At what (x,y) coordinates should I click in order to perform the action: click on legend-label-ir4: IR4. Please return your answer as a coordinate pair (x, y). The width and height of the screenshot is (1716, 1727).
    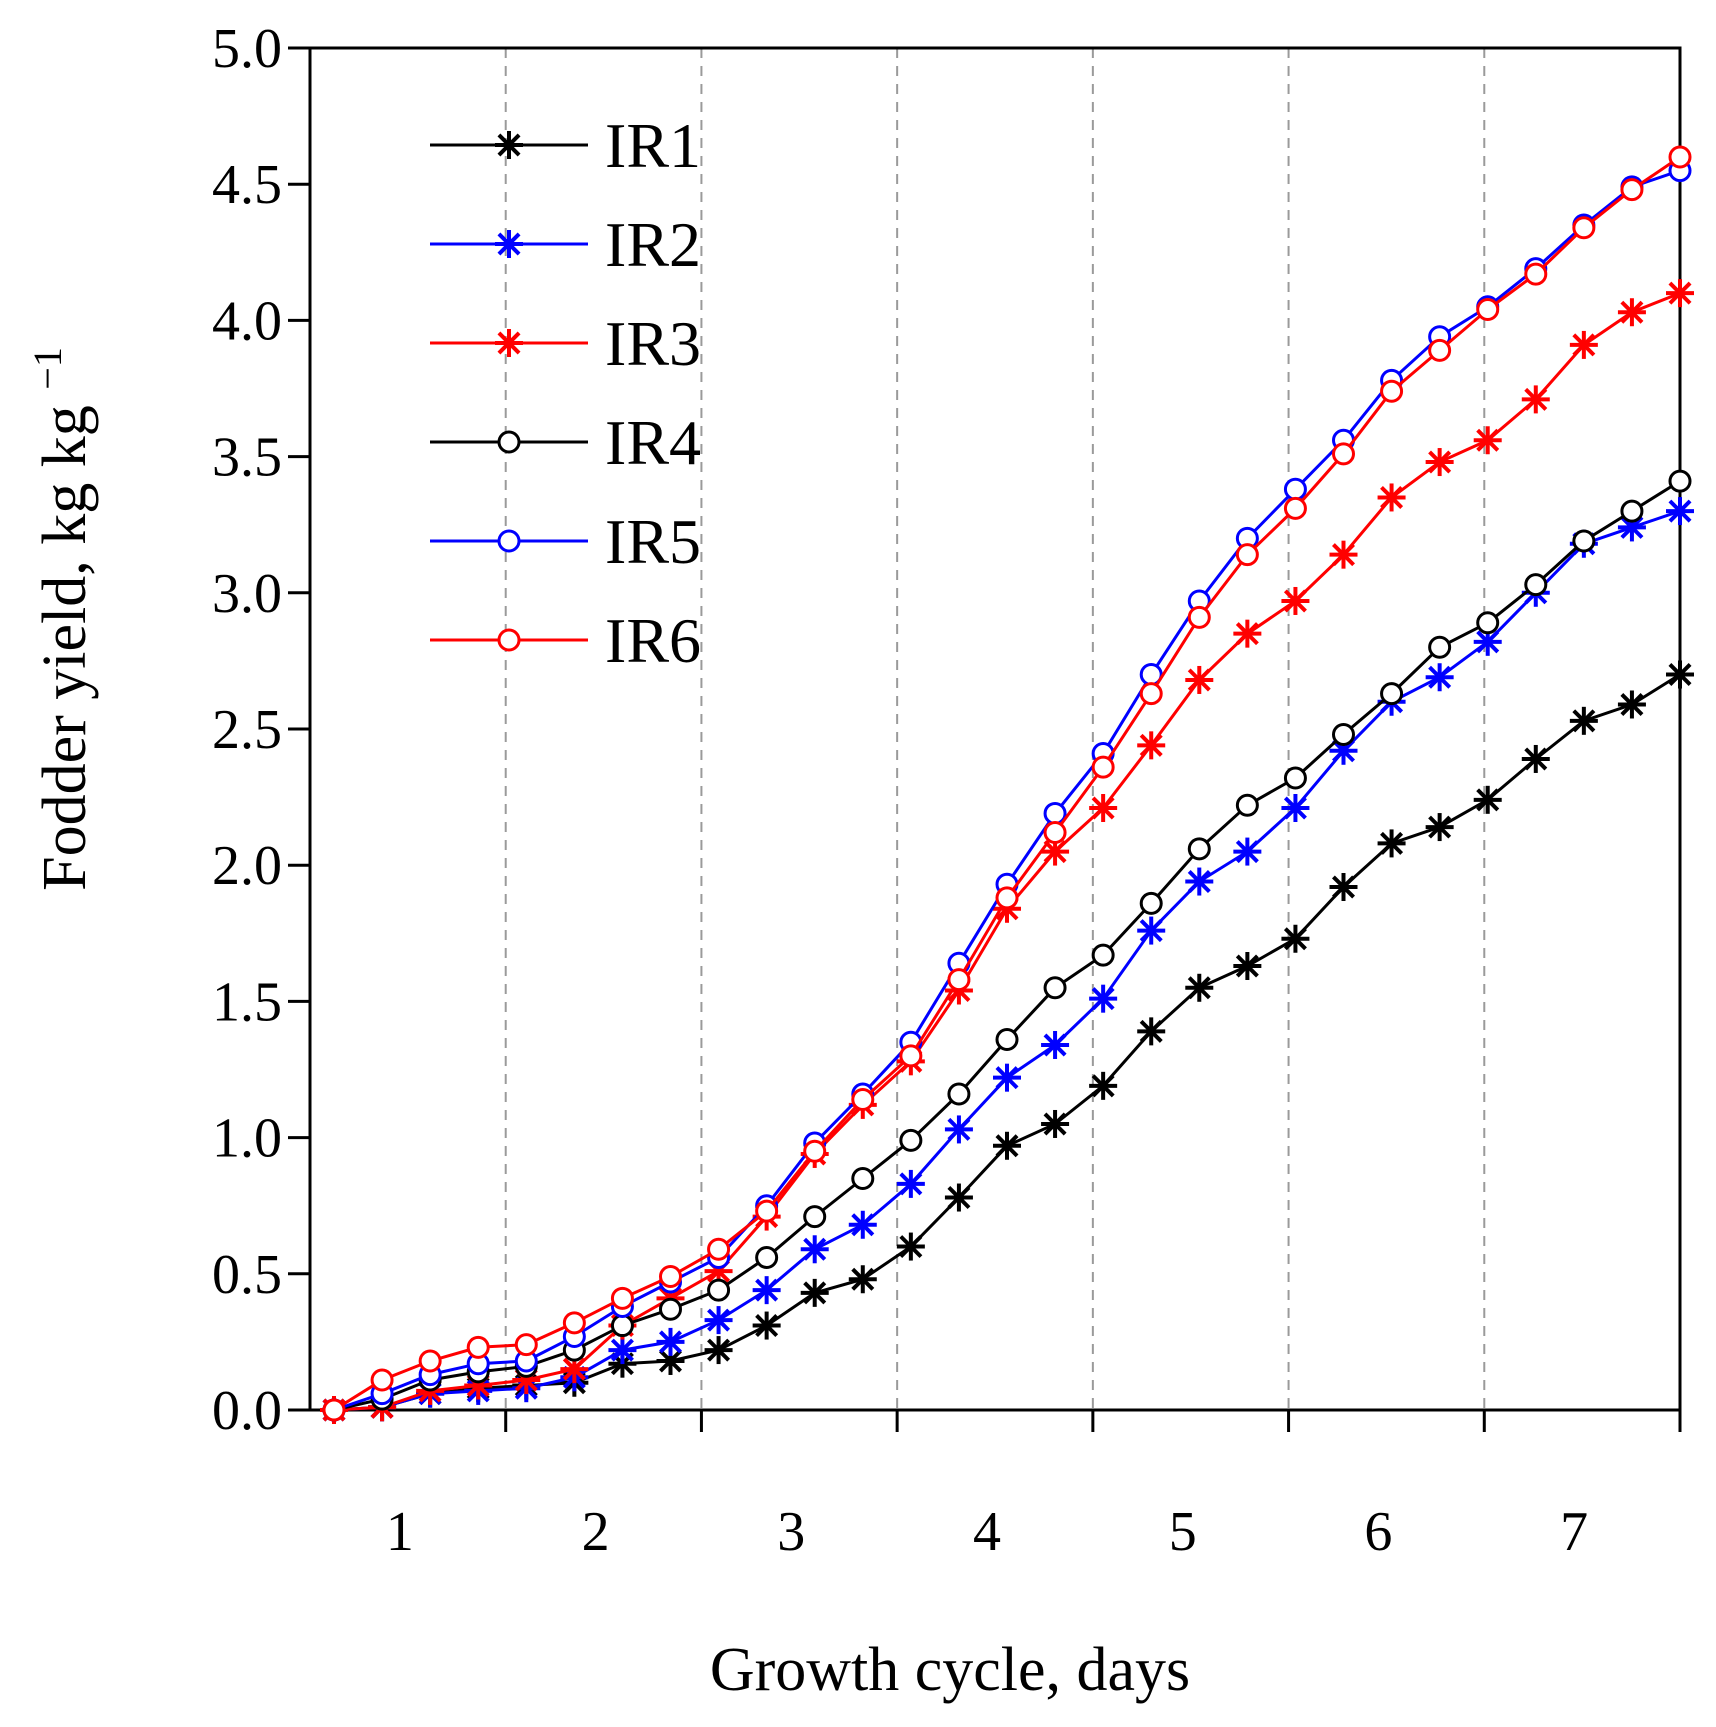
    Looking at the image, I should click on (653, 442).